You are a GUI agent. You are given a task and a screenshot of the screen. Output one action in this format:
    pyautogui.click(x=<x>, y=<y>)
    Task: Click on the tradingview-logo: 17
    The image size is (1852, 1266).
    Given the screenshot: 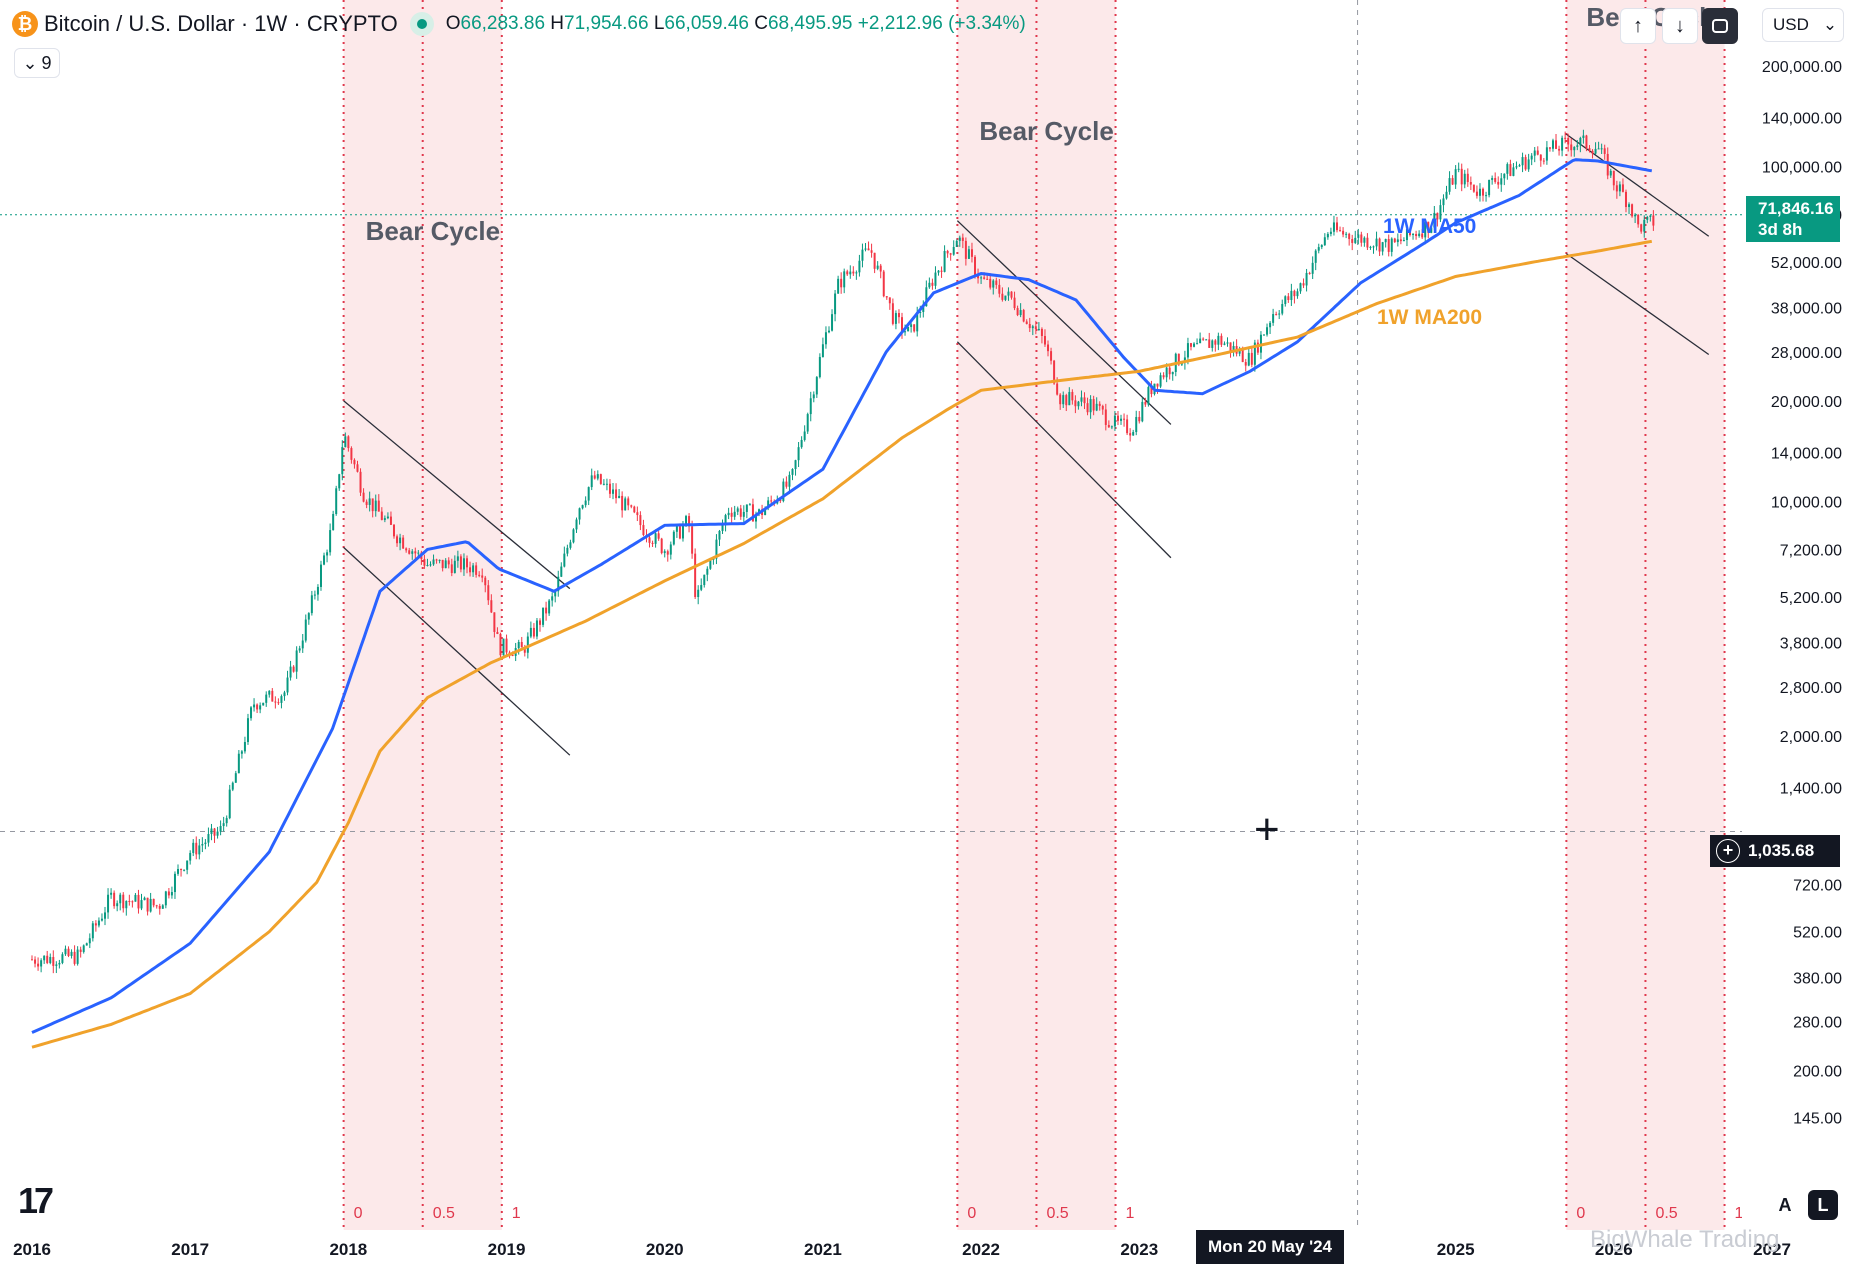 What is the action you would take?
    pyautogui.click(x=36, y=1200)
    